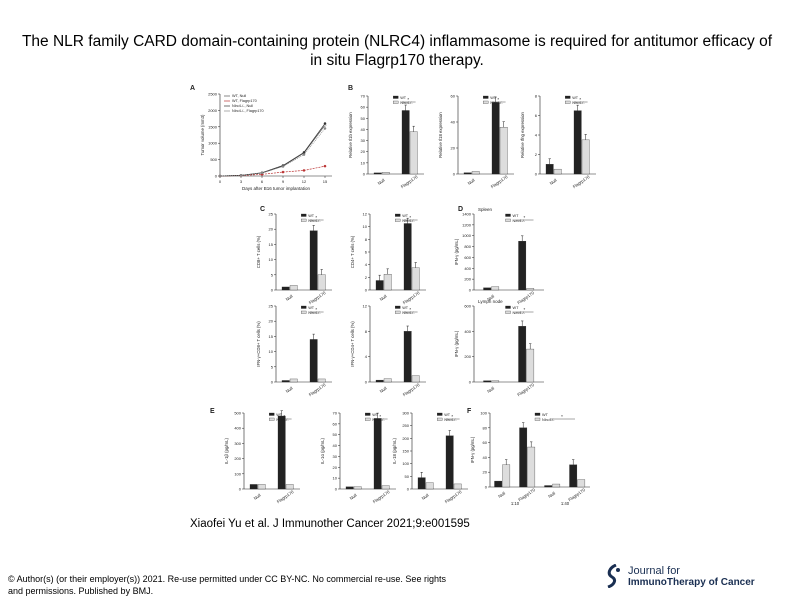  I want to click on y-tick-label: 150, so click(405, 451).